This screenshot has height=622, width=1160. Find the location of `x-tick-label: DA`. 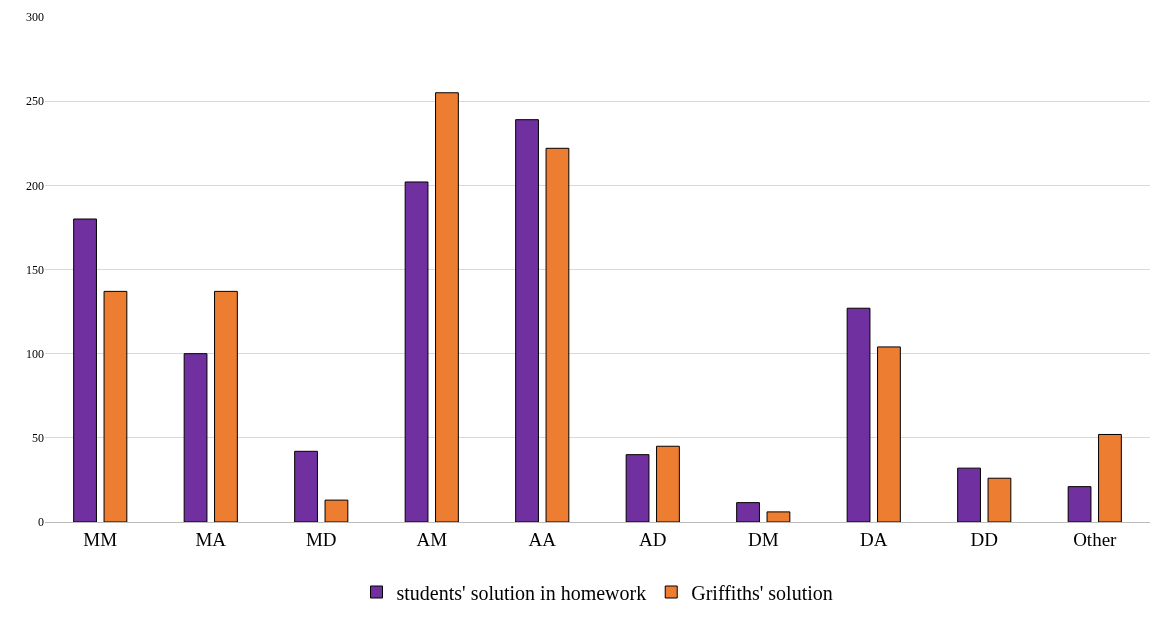

x-tick-label: DA is located at coordinates (874, 539).